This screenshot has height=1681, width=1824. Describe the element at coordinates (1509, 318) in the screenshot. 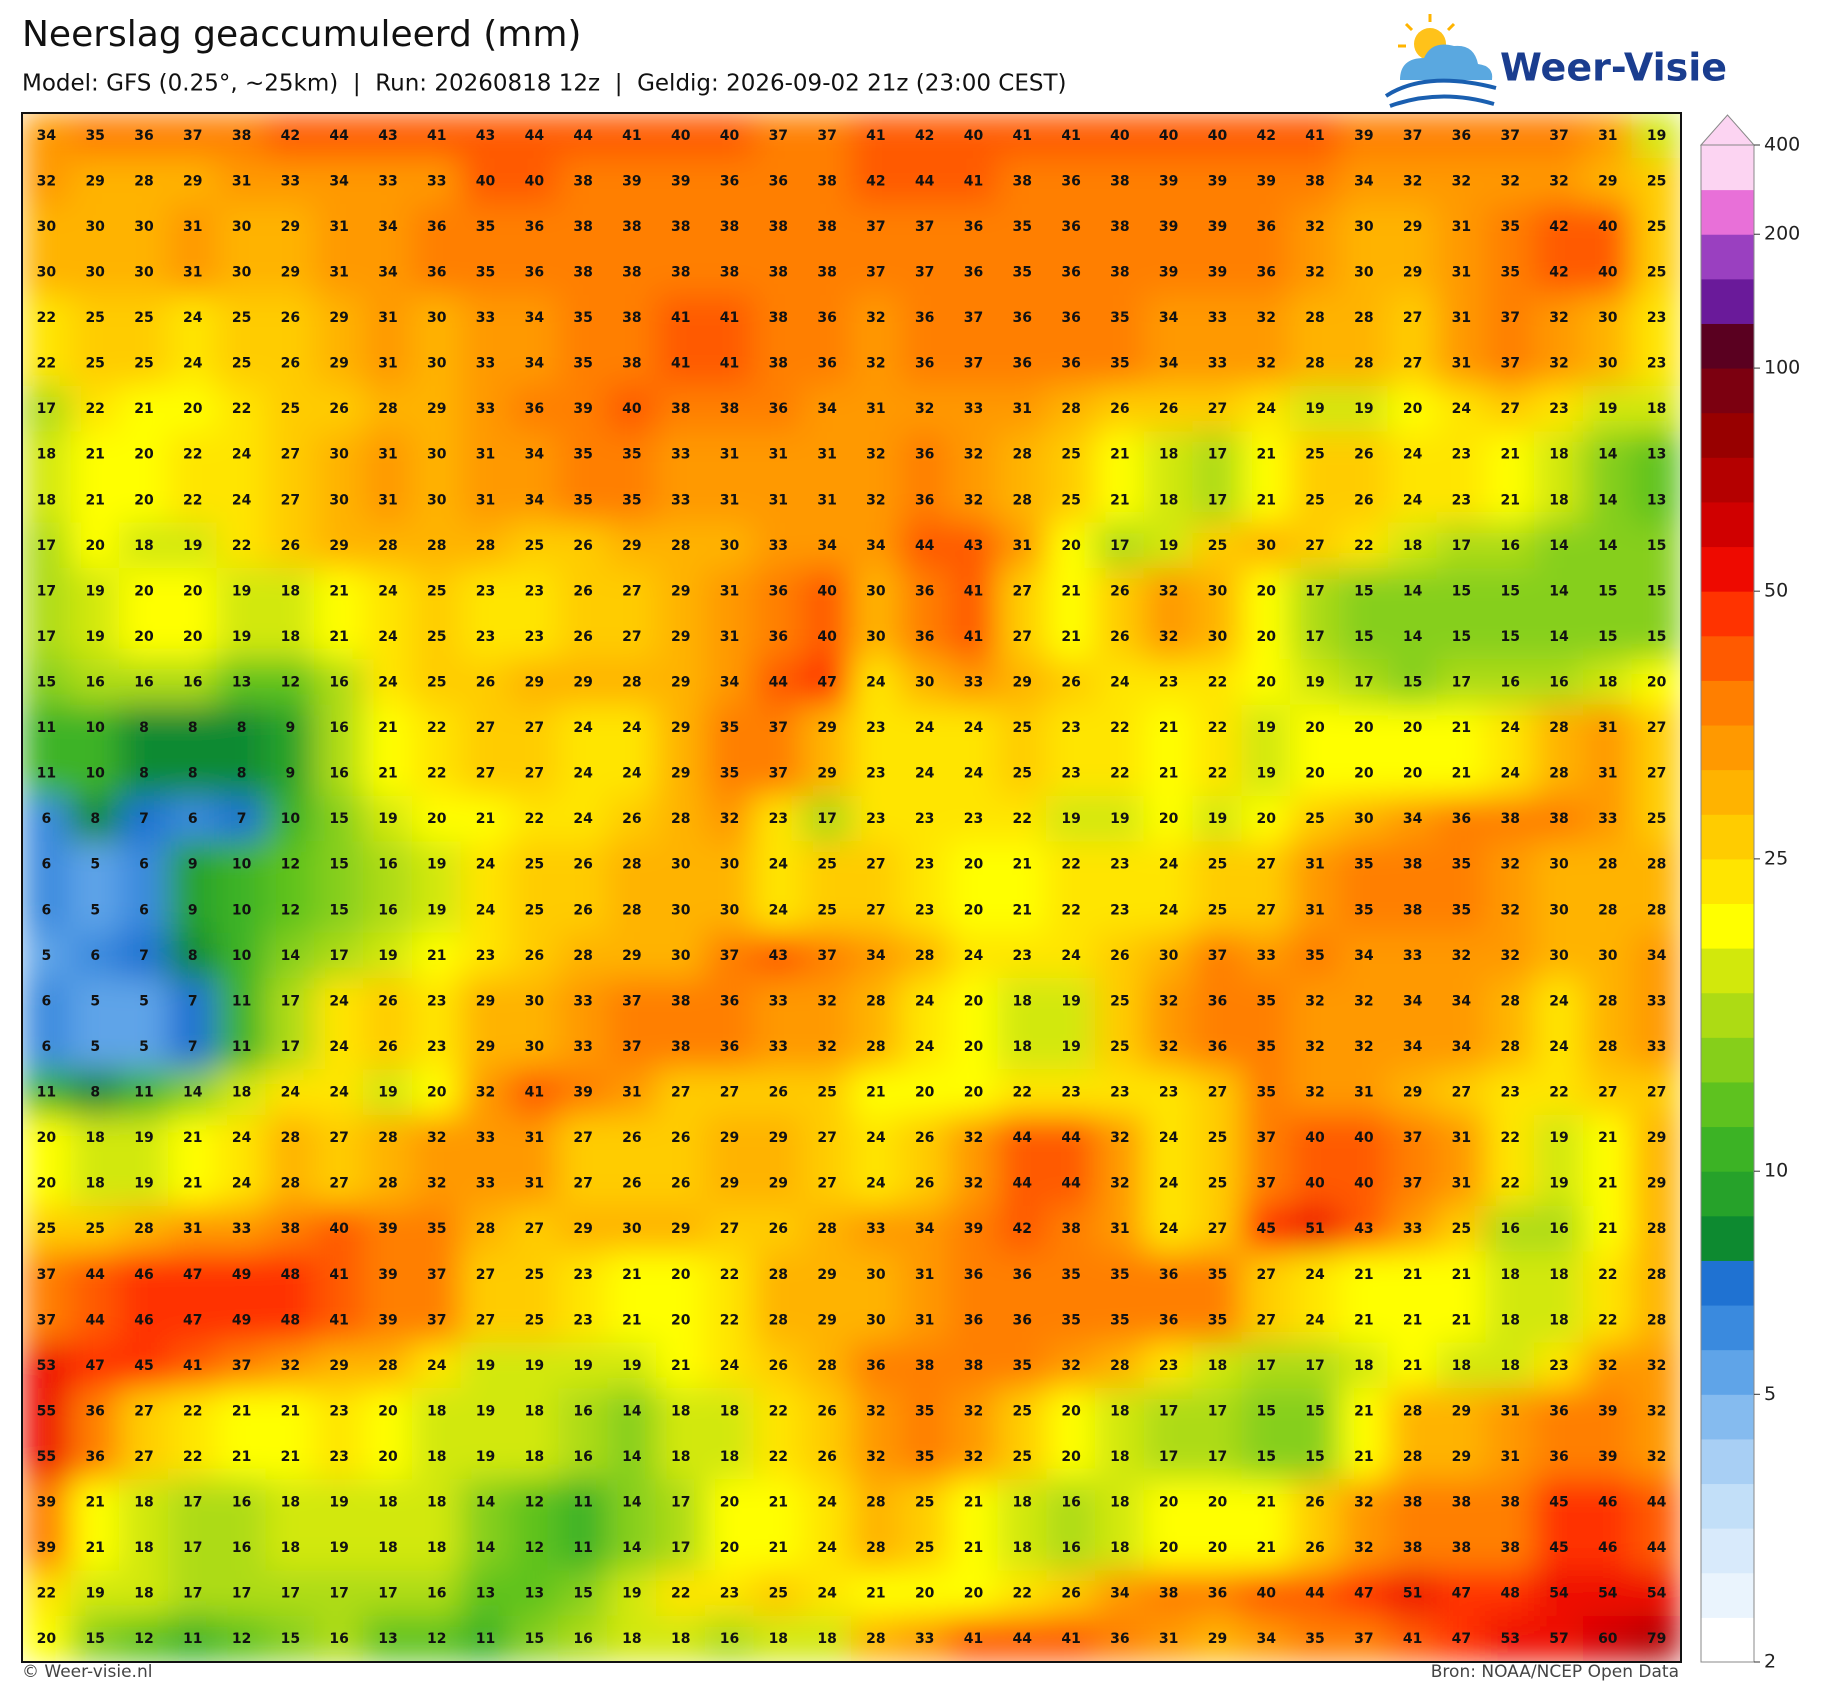

I see `precip-value: 37` at that location.